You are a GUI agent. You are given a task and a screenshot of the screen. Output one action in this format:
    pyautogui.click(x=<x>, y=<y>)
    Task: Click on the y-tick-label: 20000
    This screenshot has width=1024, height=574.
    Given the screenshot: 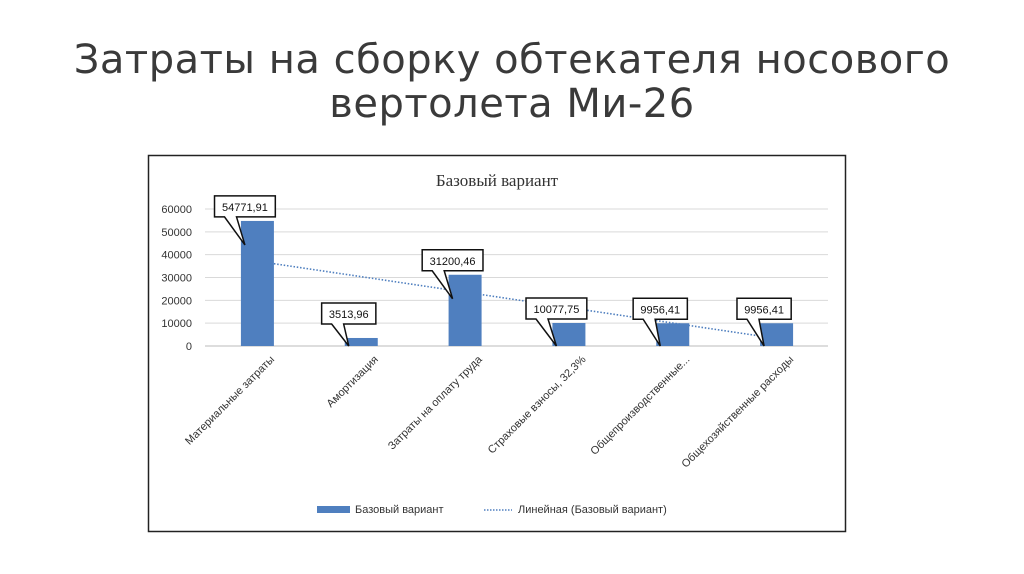 What is the action you would take?
    pyautogui.click(x=176, y=301)
    